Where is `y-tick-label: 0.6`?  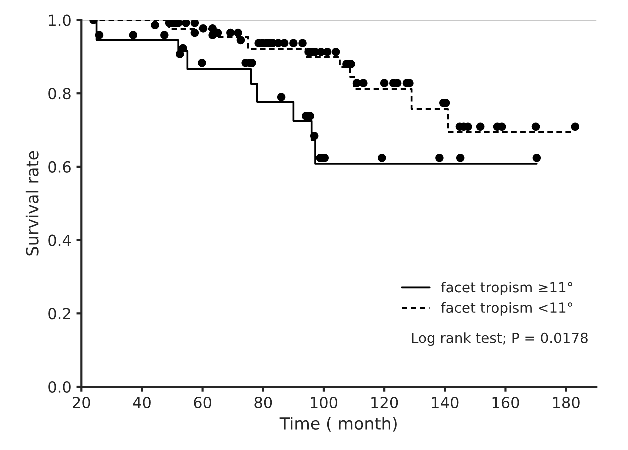
y-tick-label: 0.6 is located at coordinates (59, 167).